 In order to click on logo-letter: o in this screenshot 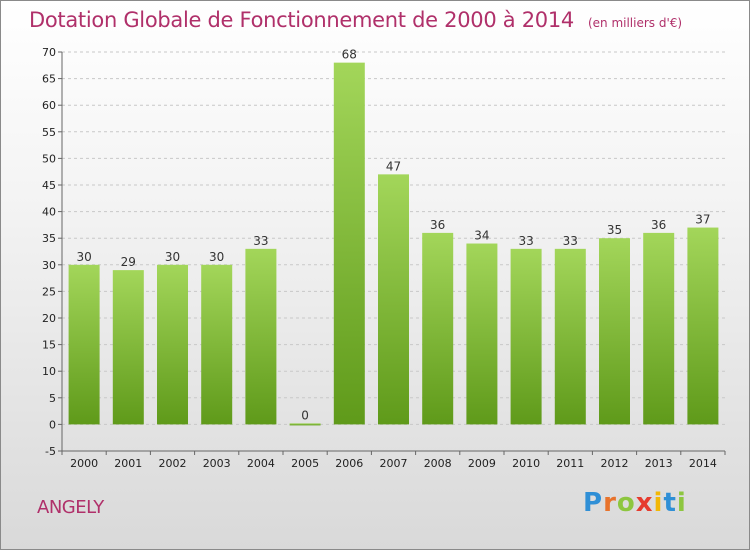, I will do `click(626, 503)`.